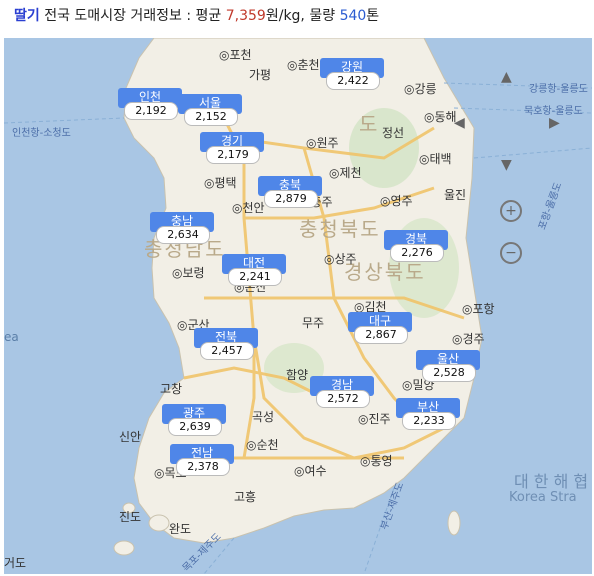 Image resolution: width=594 pixels, height=576 pixels. Describe the element at coordinates (420, 89) in the screenshot. I see `city-label: ◎강릉` at that location.